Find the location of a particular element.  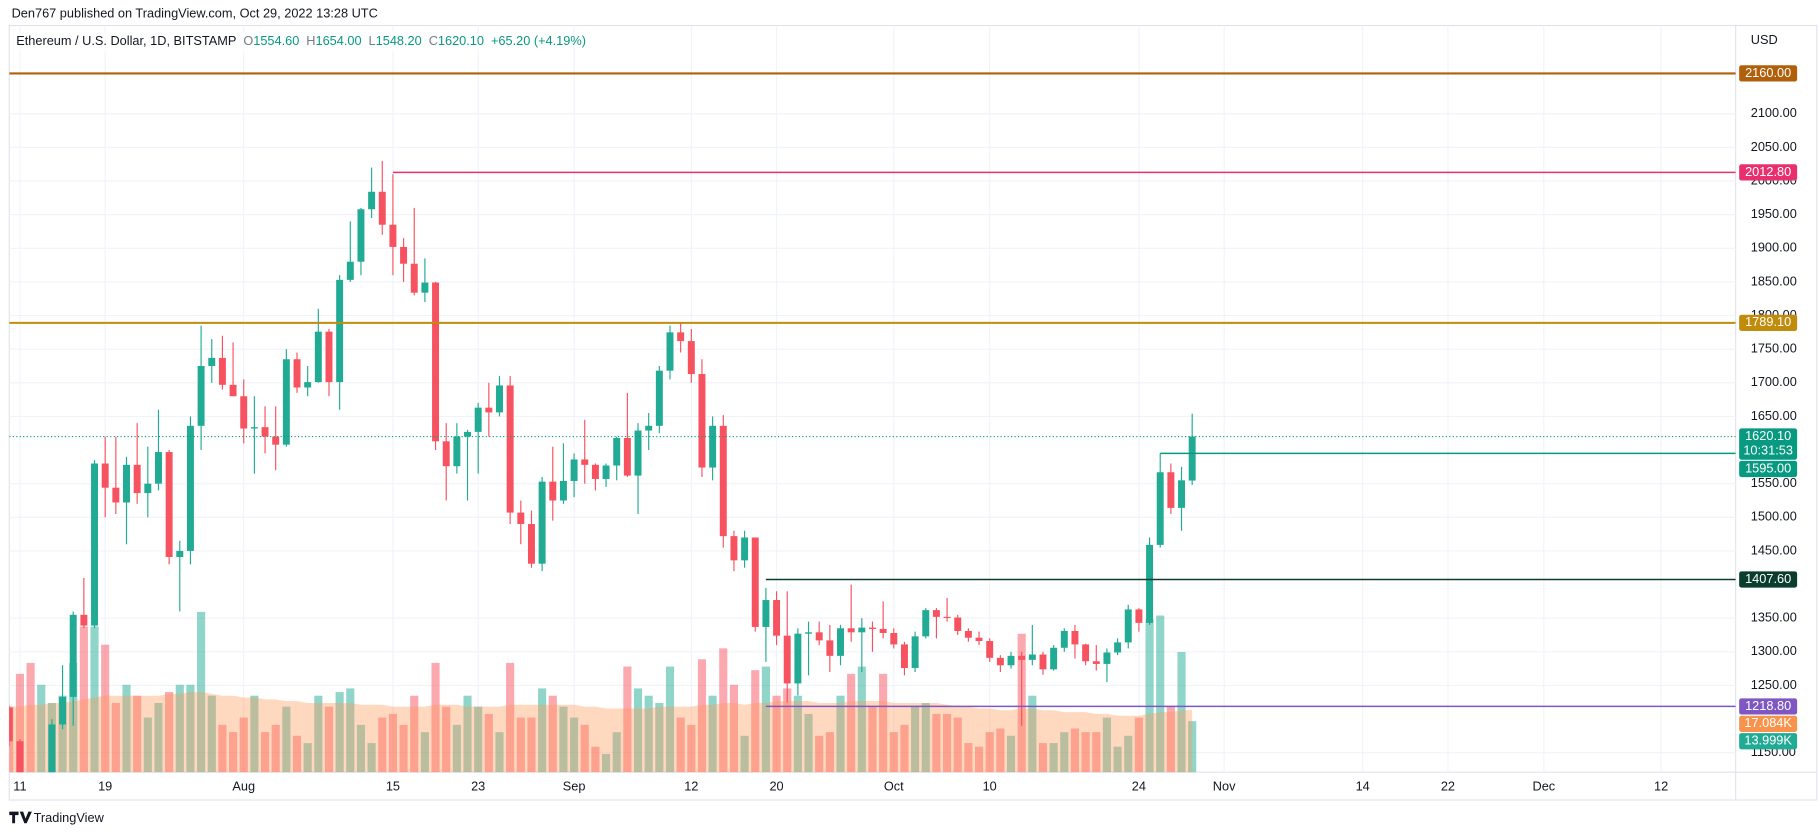

y-tick-label: 1500.00 is located at coordinates (1774, 516).